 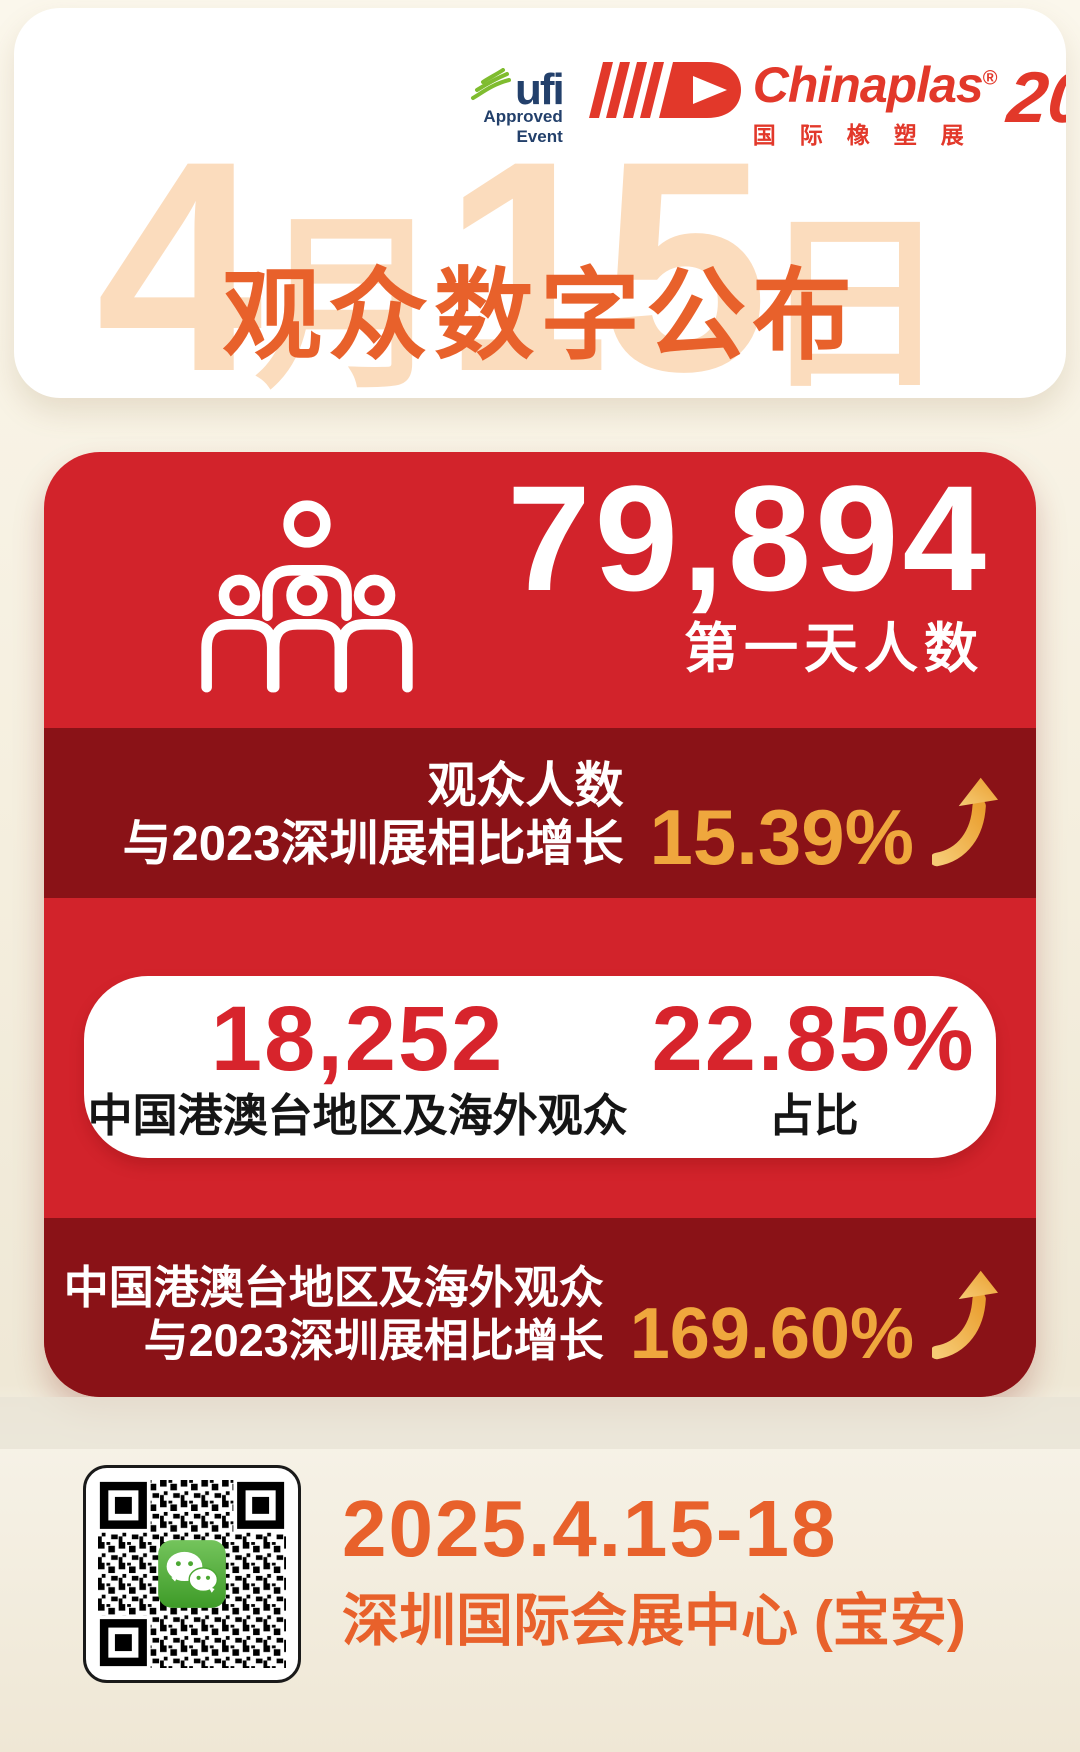 What do you see at coordinates (357, 1116) in the screenshot?
I see `overseas-count-label: 中国港澳台地区及海外观众` at bounding box center [357, 1116].